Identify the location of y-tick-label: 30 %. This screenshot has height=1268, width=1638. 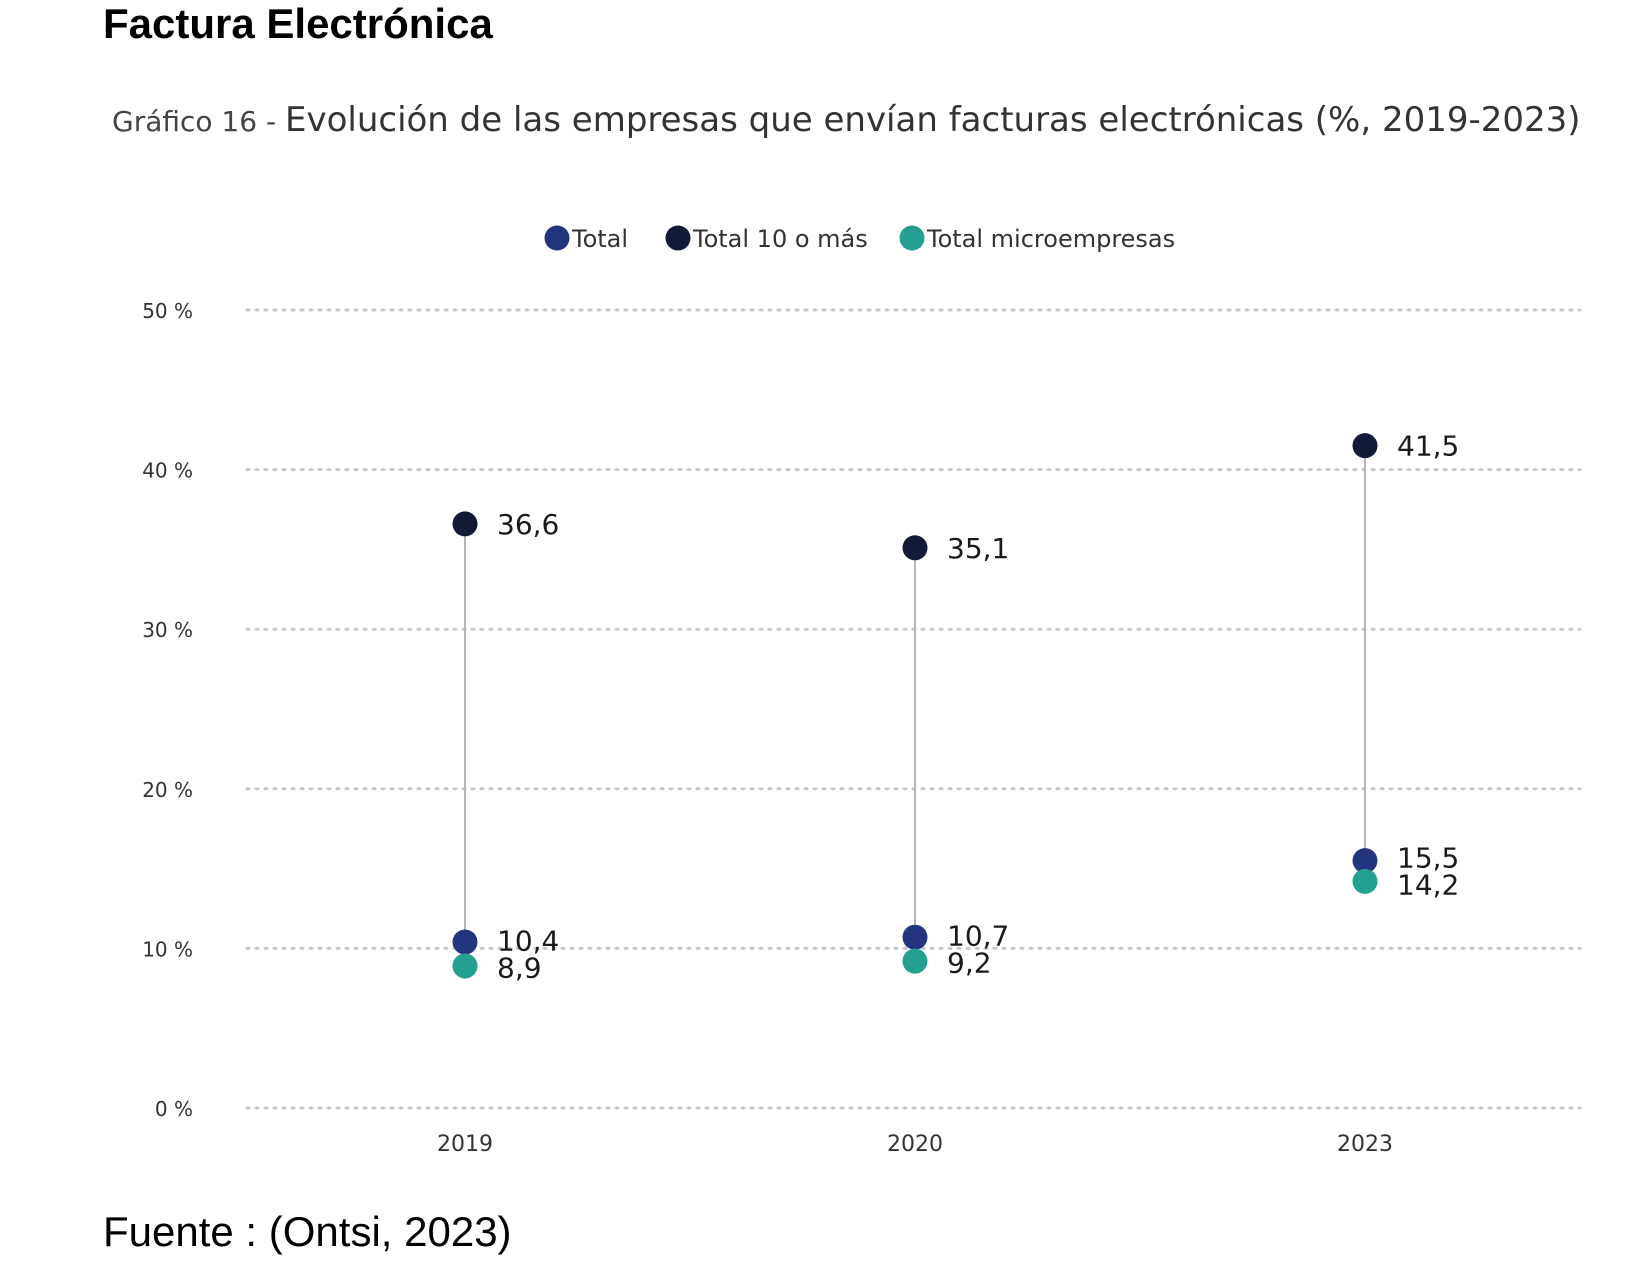
(167, 630).